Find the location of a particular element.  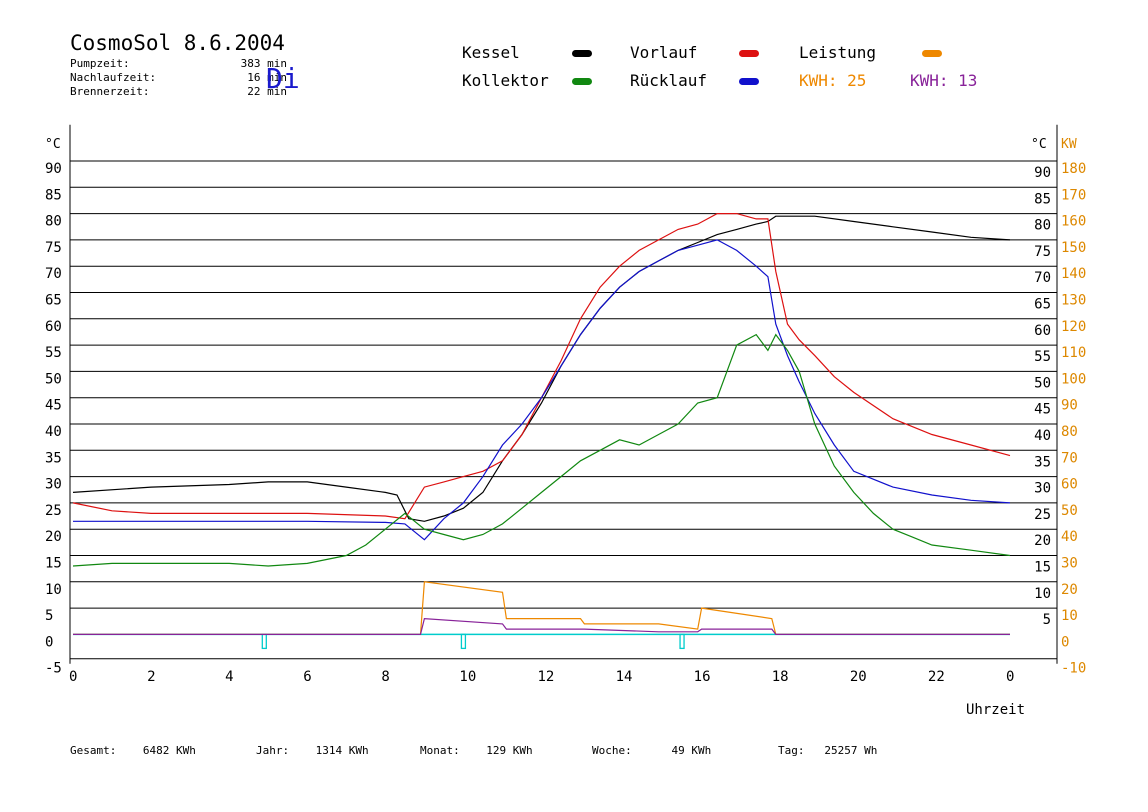

legend-vorlauf-swatch is located at coordinates (749, 53).